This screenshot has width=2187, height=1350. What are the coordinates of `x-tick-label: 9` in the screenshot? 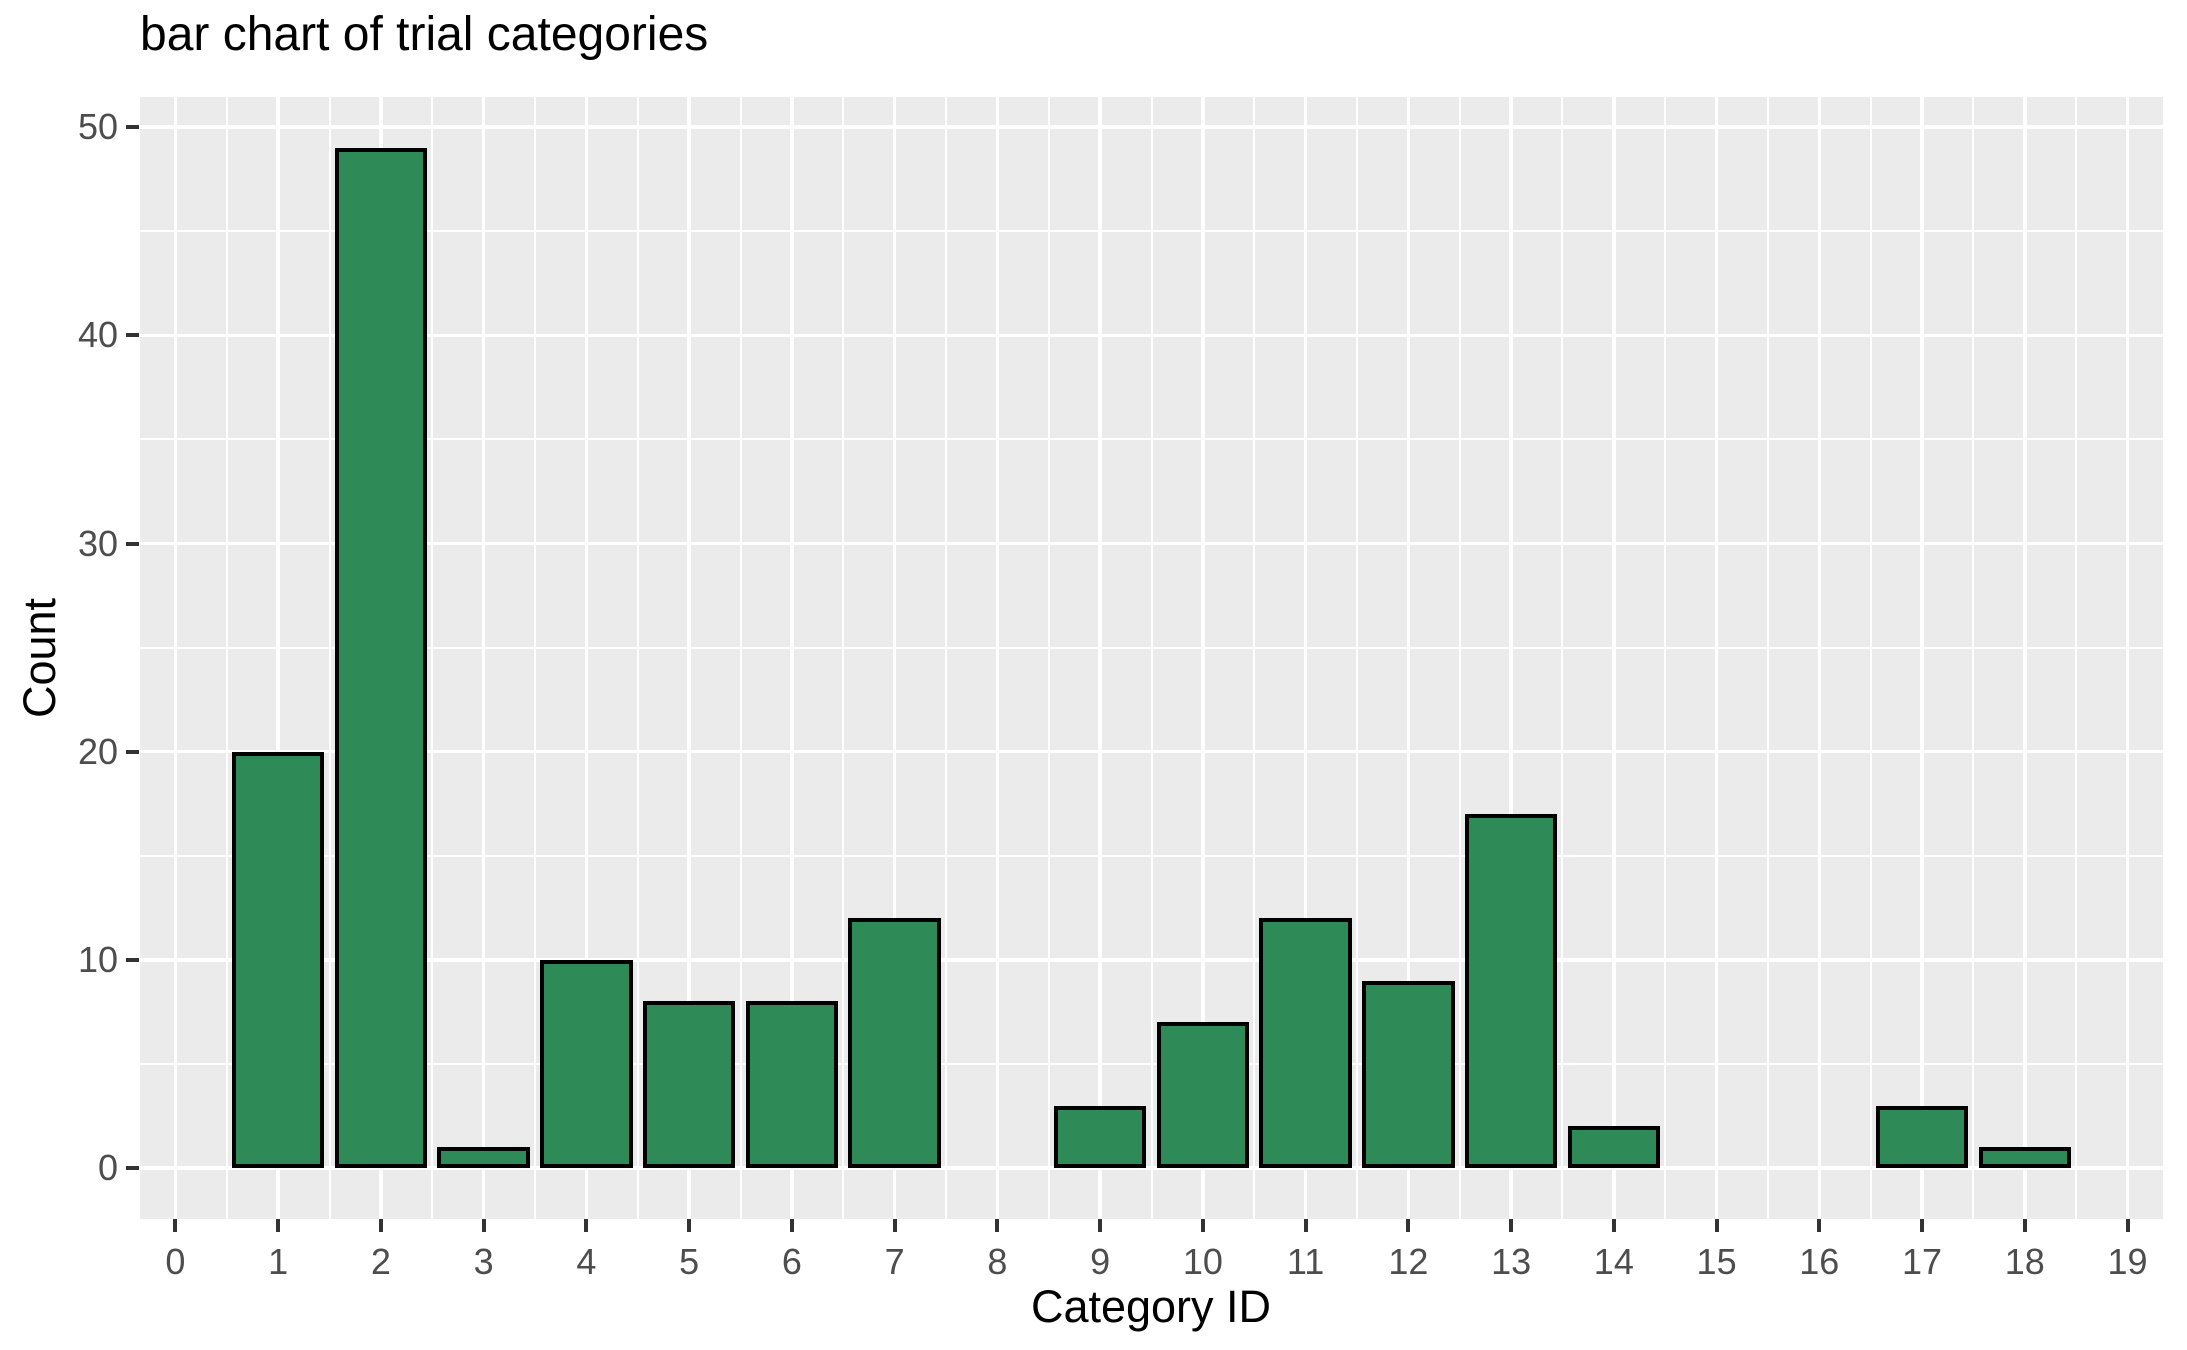 It's located at (1100, 1261).